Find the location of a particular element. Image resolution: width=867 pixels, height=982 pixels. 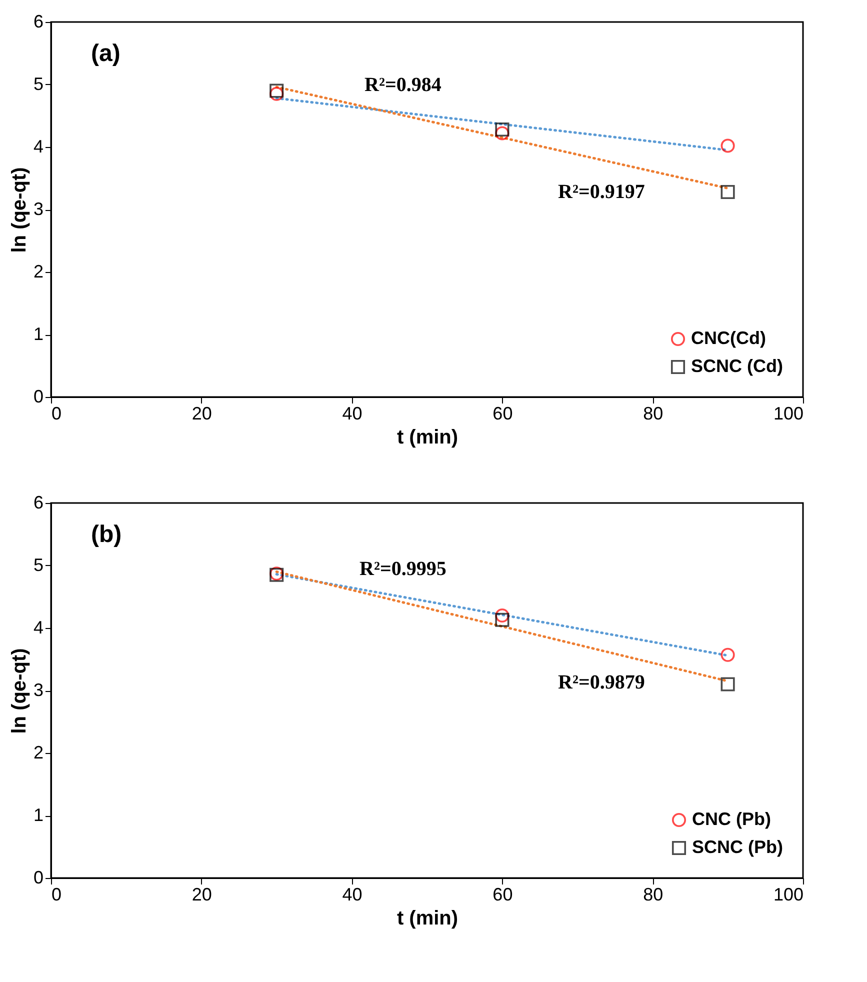

legend-label: CNC (Pb) is located at coordinates (731, 819).